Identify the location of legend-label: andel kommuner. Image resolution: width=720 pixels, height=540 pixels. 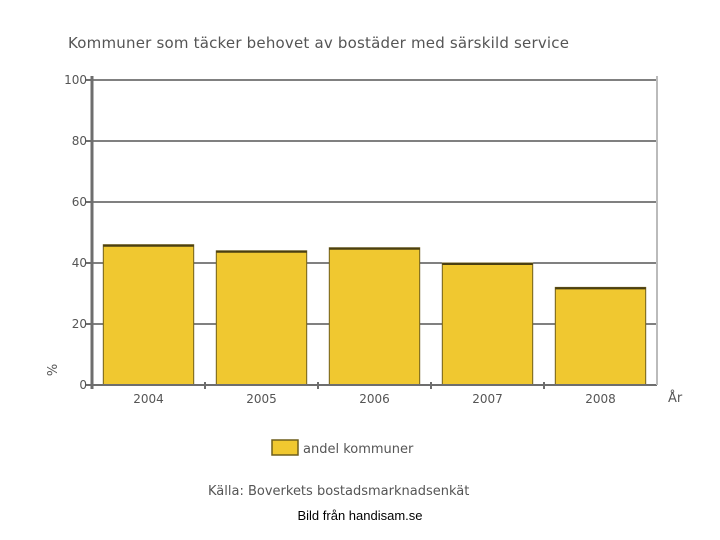
(358, 449).